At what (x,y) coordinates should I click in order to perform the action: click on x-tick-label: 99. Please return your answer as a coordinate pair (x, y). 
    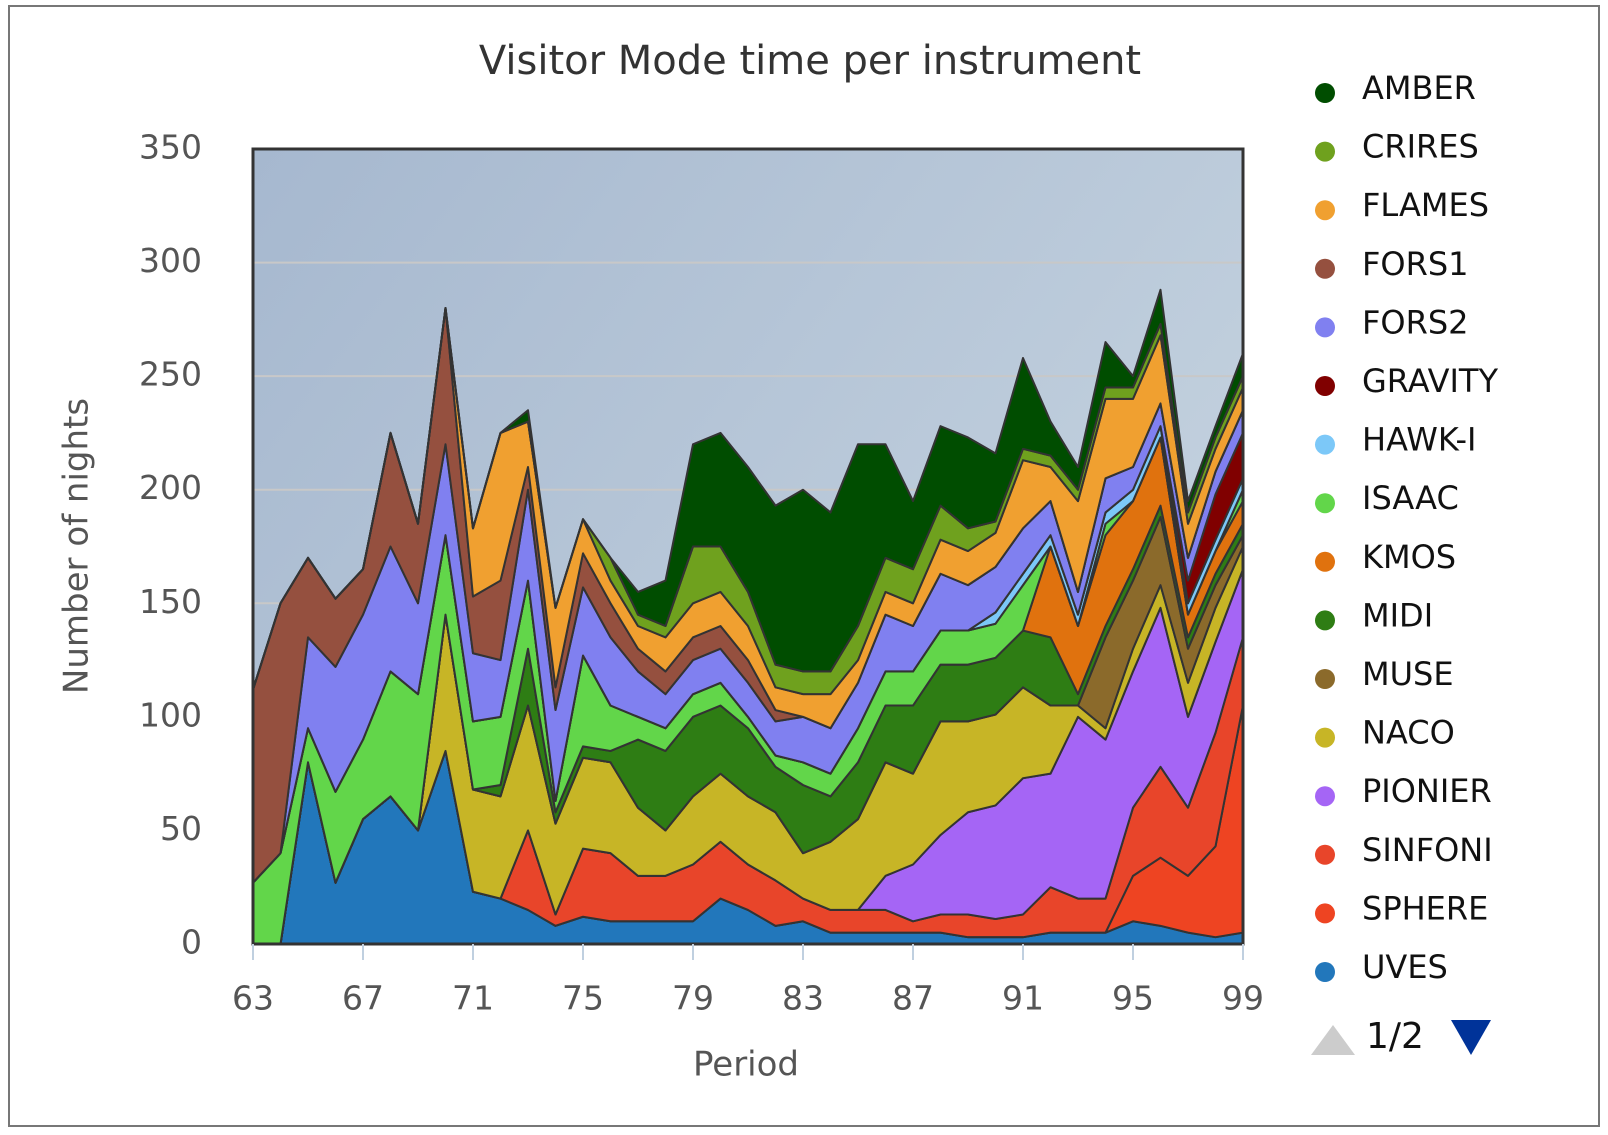
    Looking at the image, I should click on (1243, 998).